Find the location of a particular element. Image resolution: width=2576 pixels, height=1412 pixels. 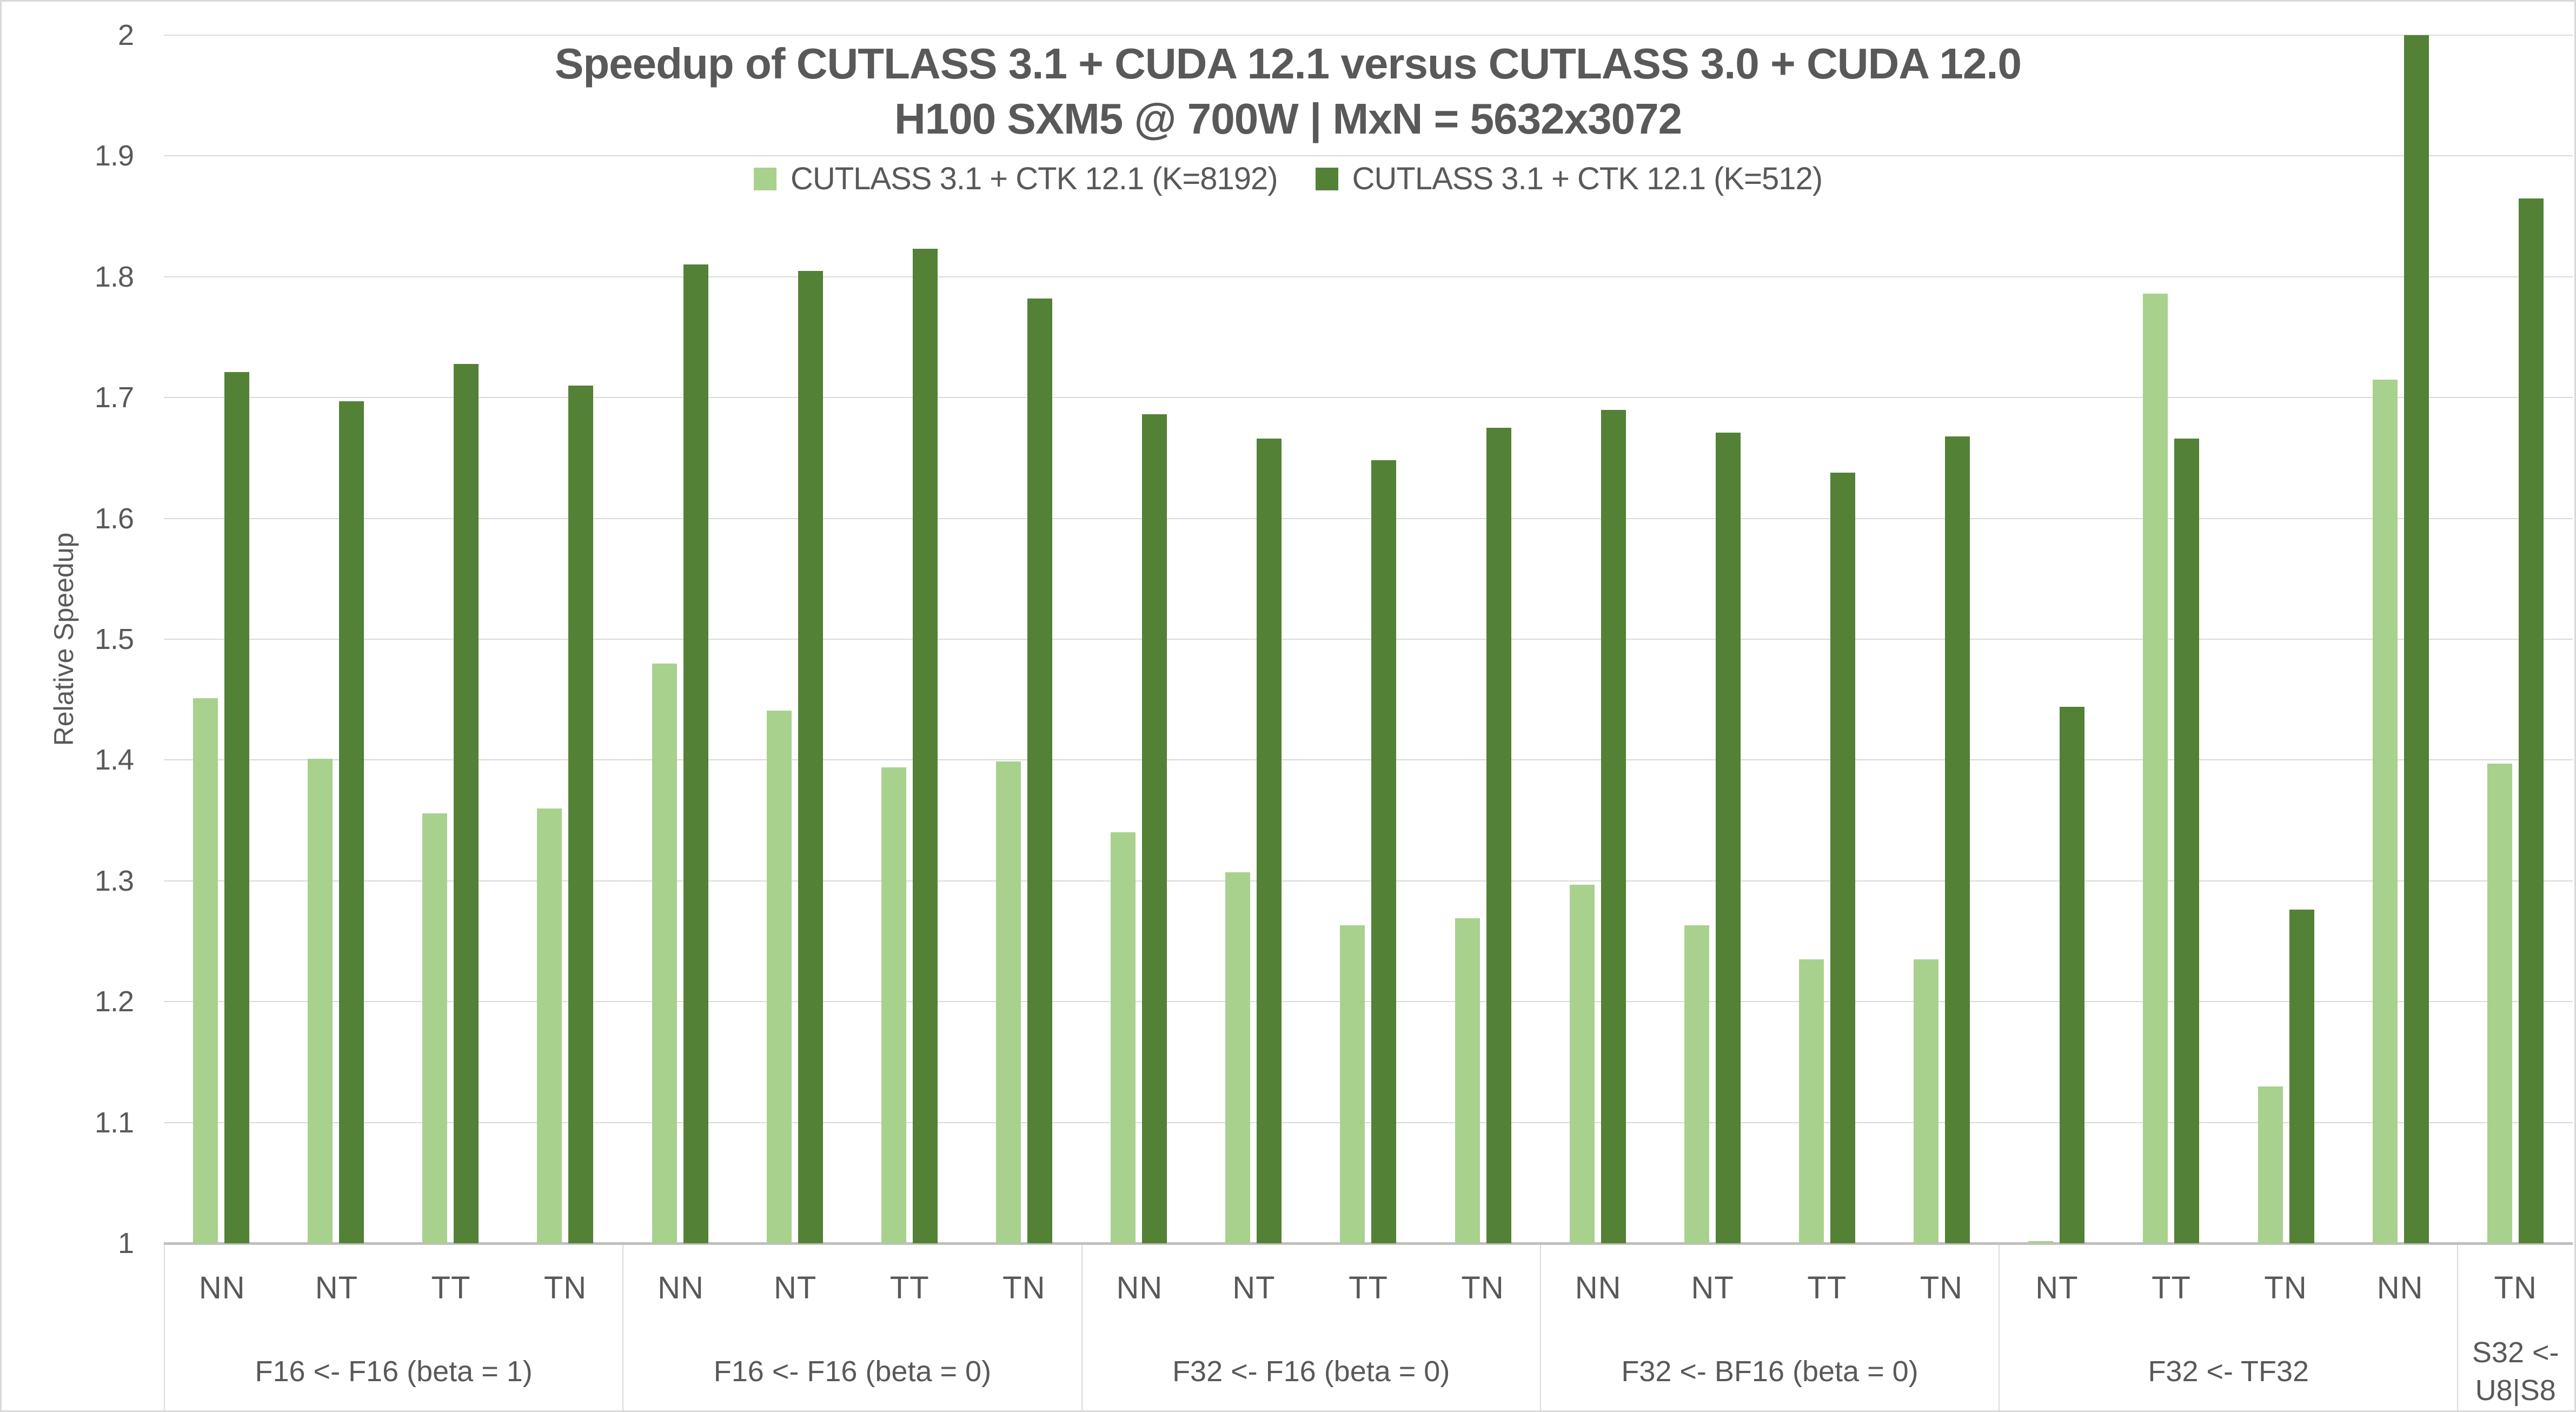

legend-item: CUTLASS 3.1 + CTK 12.1 (K=8192) is located at coordinates (1016, 179).